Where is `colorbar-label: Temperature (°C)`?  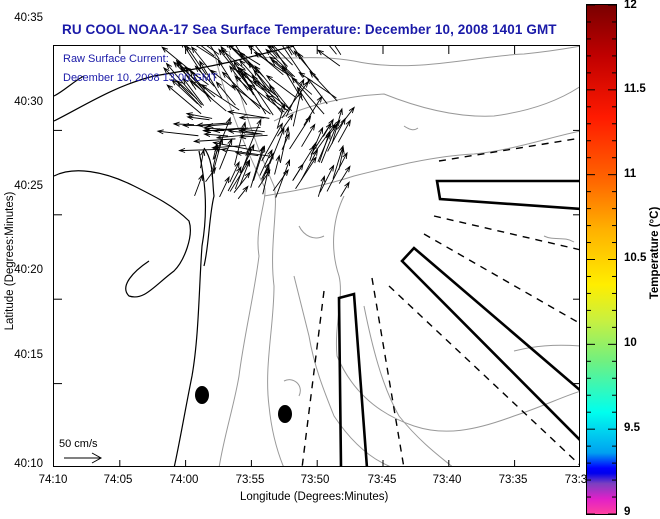
colorbar-label: Temperature (°C) is located at coordinates (654, 253).